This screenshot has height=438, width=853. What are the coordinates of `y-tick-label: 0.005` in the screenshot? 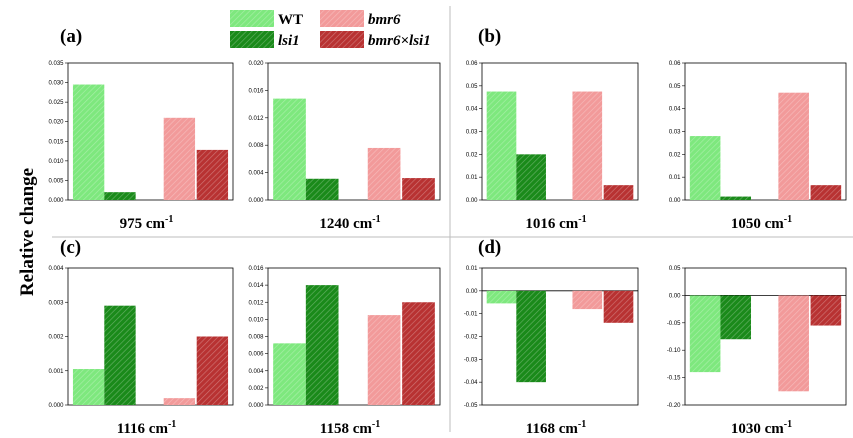 It's located at (56, 181).